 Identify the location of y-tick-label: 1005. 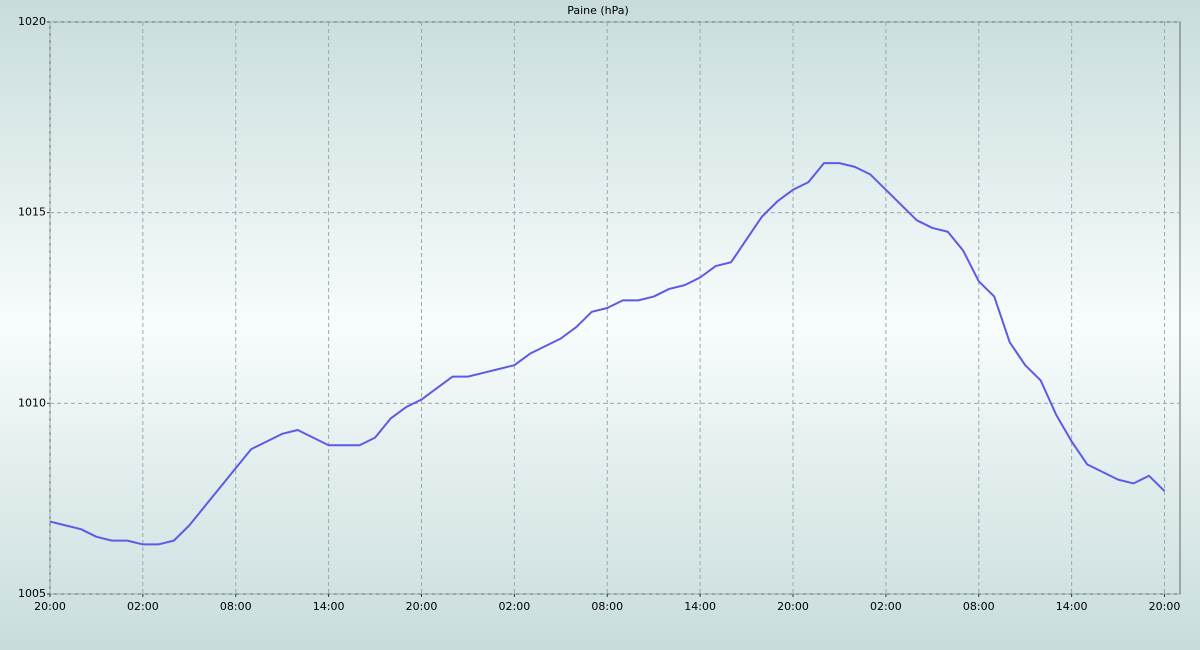
(32, 593).